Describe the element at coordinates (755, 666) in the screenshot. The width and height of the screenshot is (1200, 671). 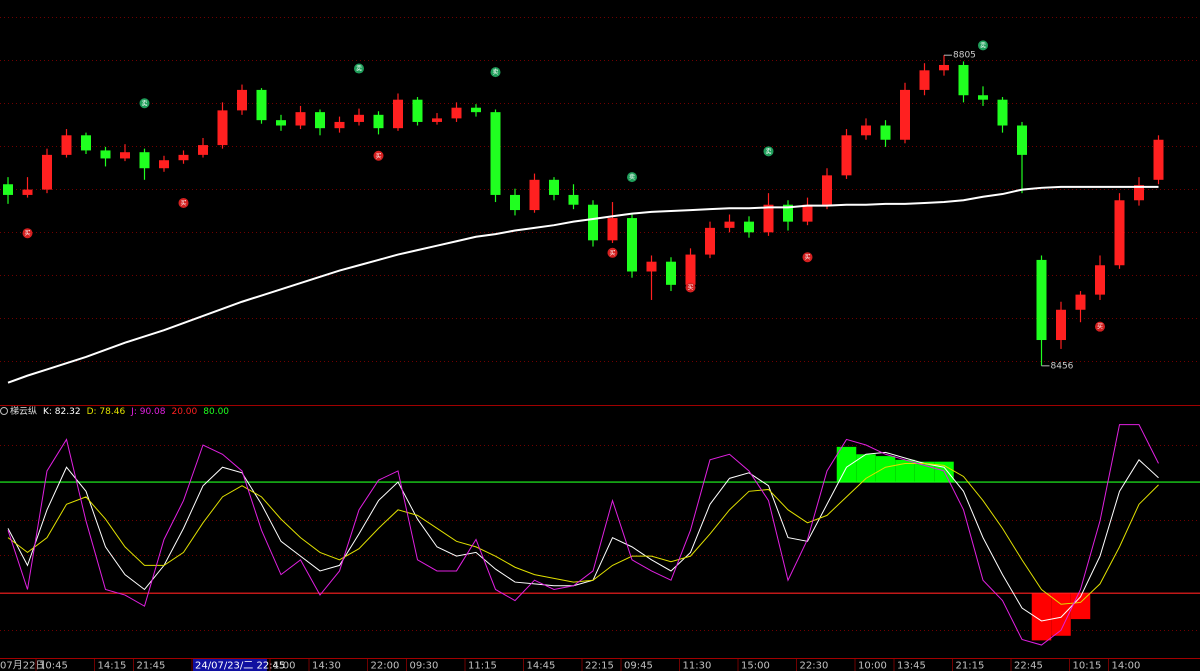
I see `x-tick-label: 15:00` at that location.